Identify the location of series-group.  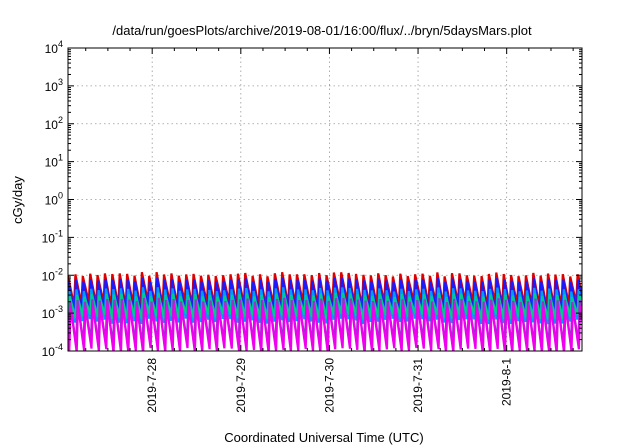
(325, 311).